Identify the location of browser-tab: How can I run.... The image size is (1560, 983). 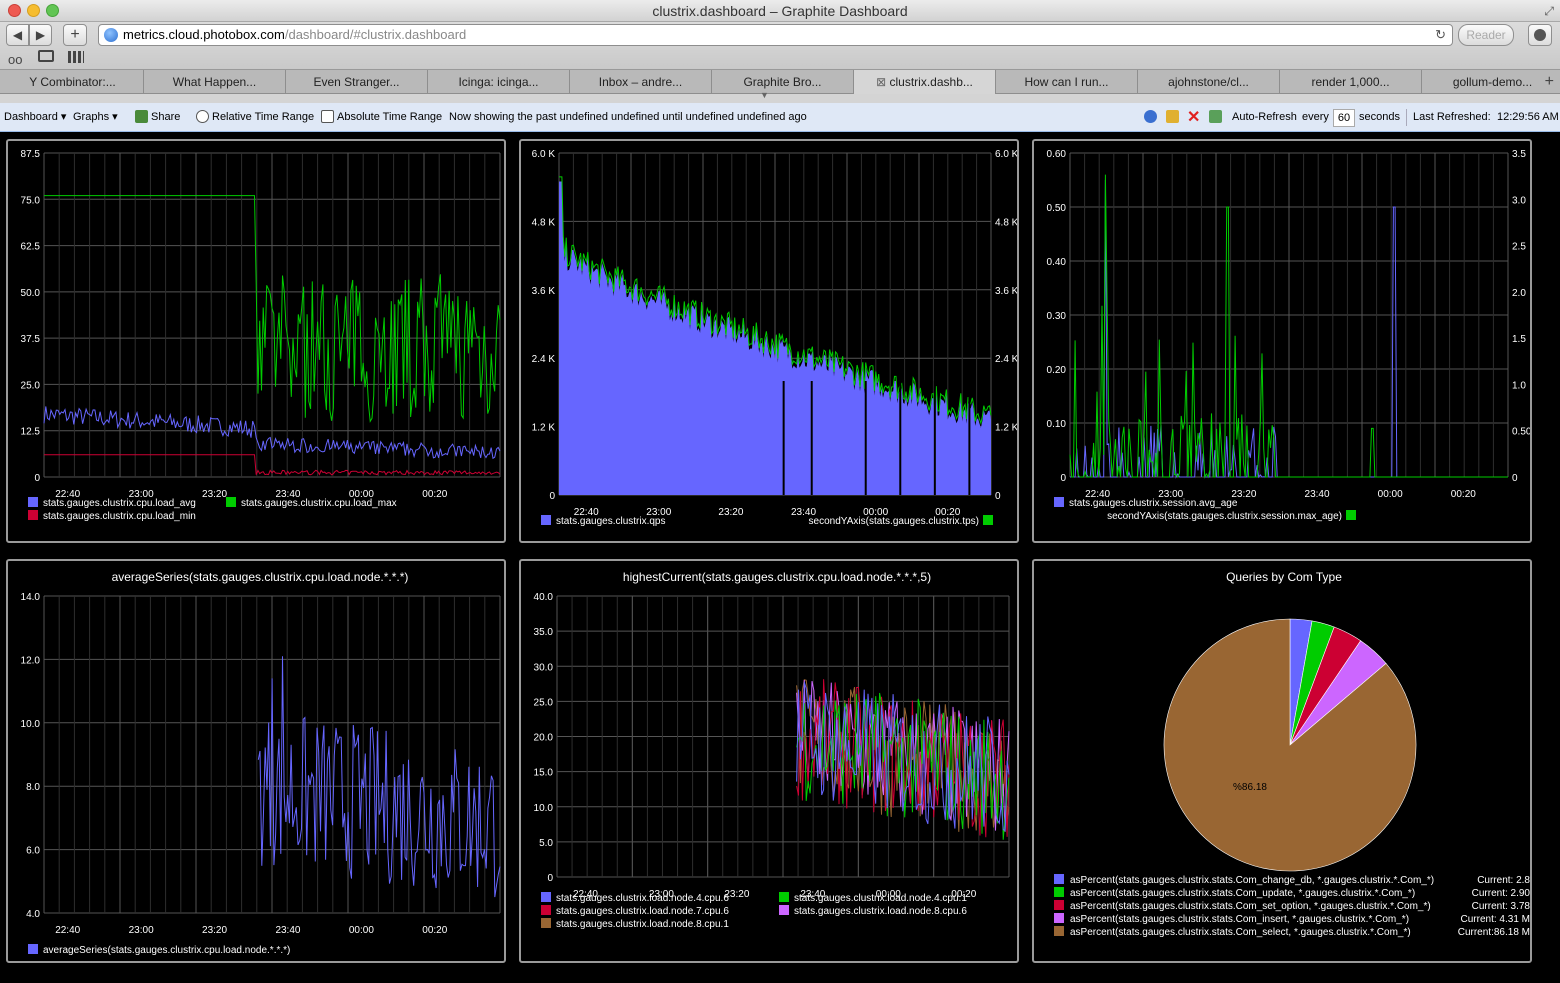
(1067, 82).